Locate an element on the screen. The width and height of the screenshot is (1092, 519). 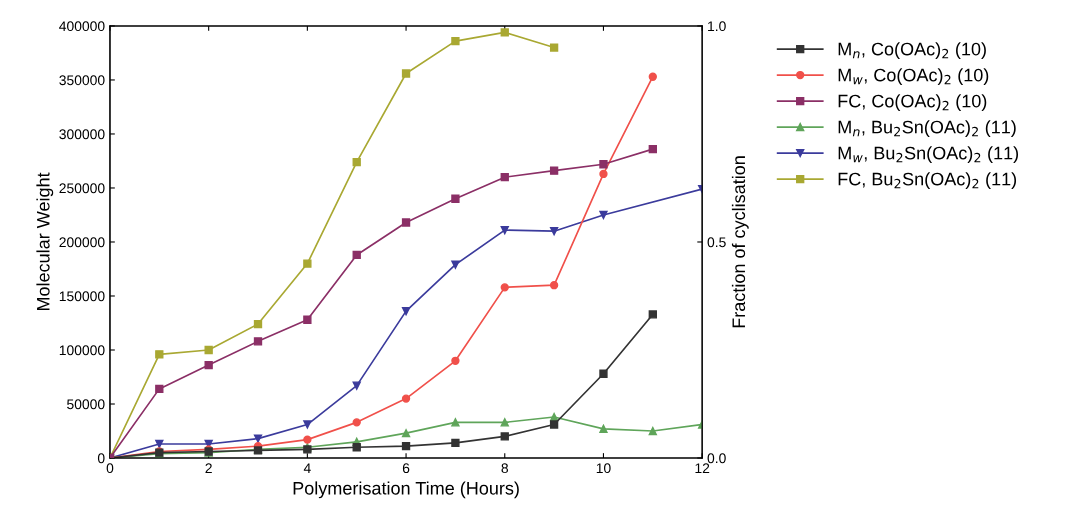
legend-label: FC, Co(OAc)$_{2}$ (10) is located at coordinates (912, 103).